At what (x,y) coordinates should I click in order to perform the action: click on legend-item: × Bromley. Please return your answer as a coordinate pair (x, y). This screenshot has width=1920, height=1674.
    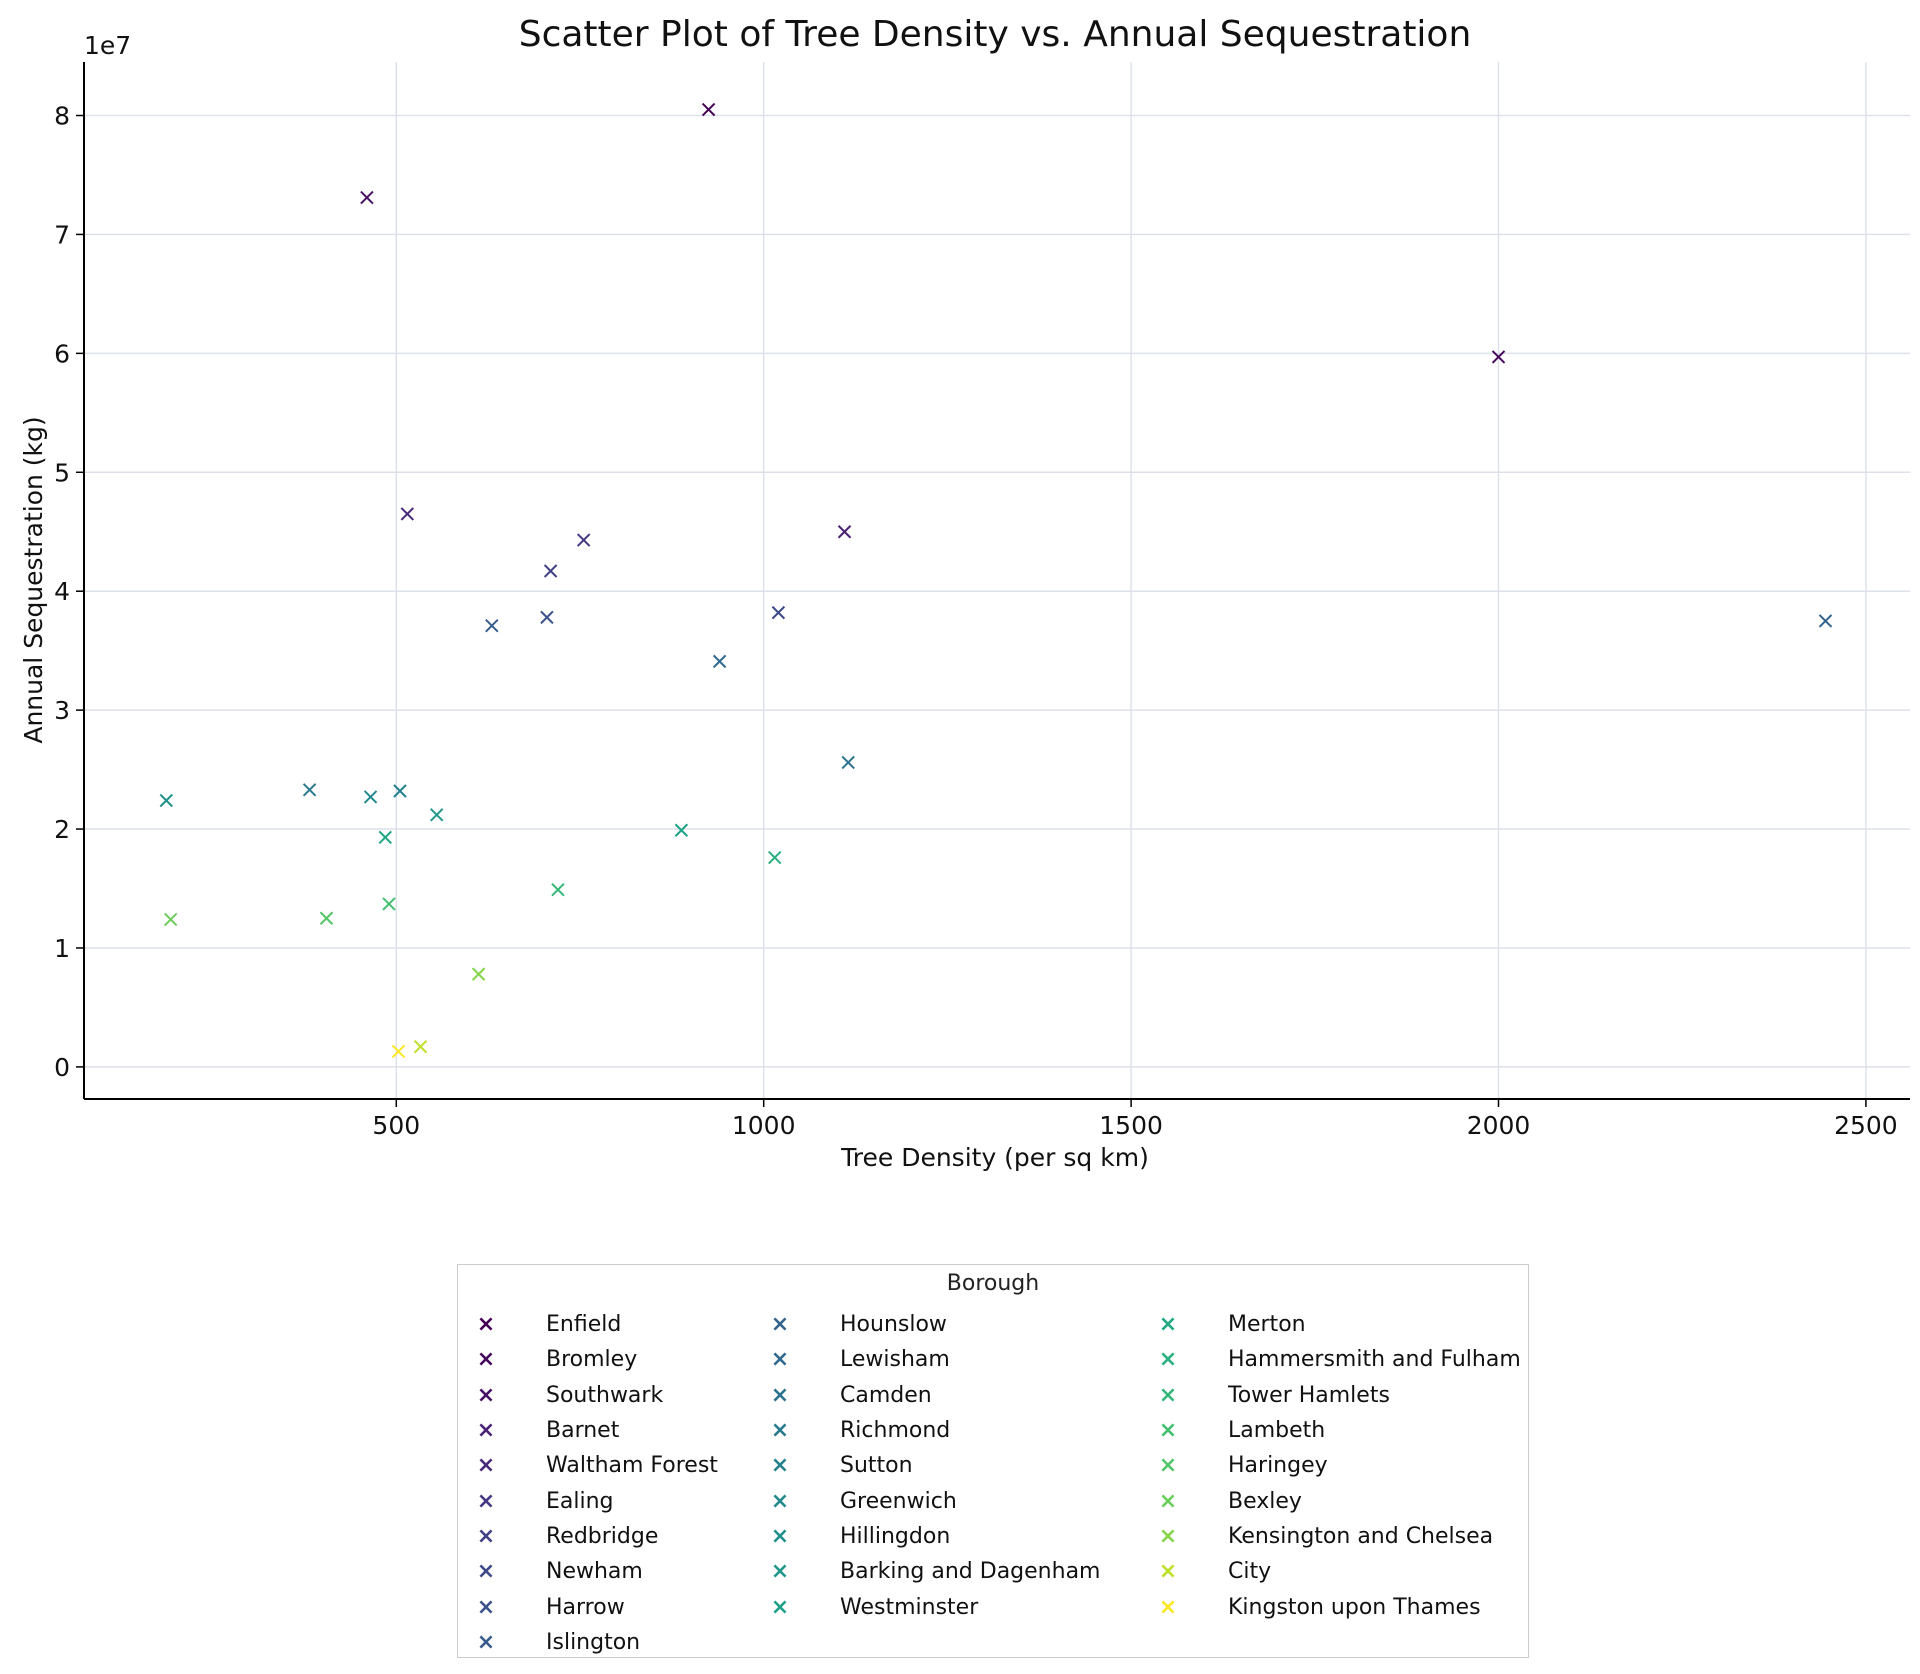
    Looking at the image, I should click on (595, 1359).